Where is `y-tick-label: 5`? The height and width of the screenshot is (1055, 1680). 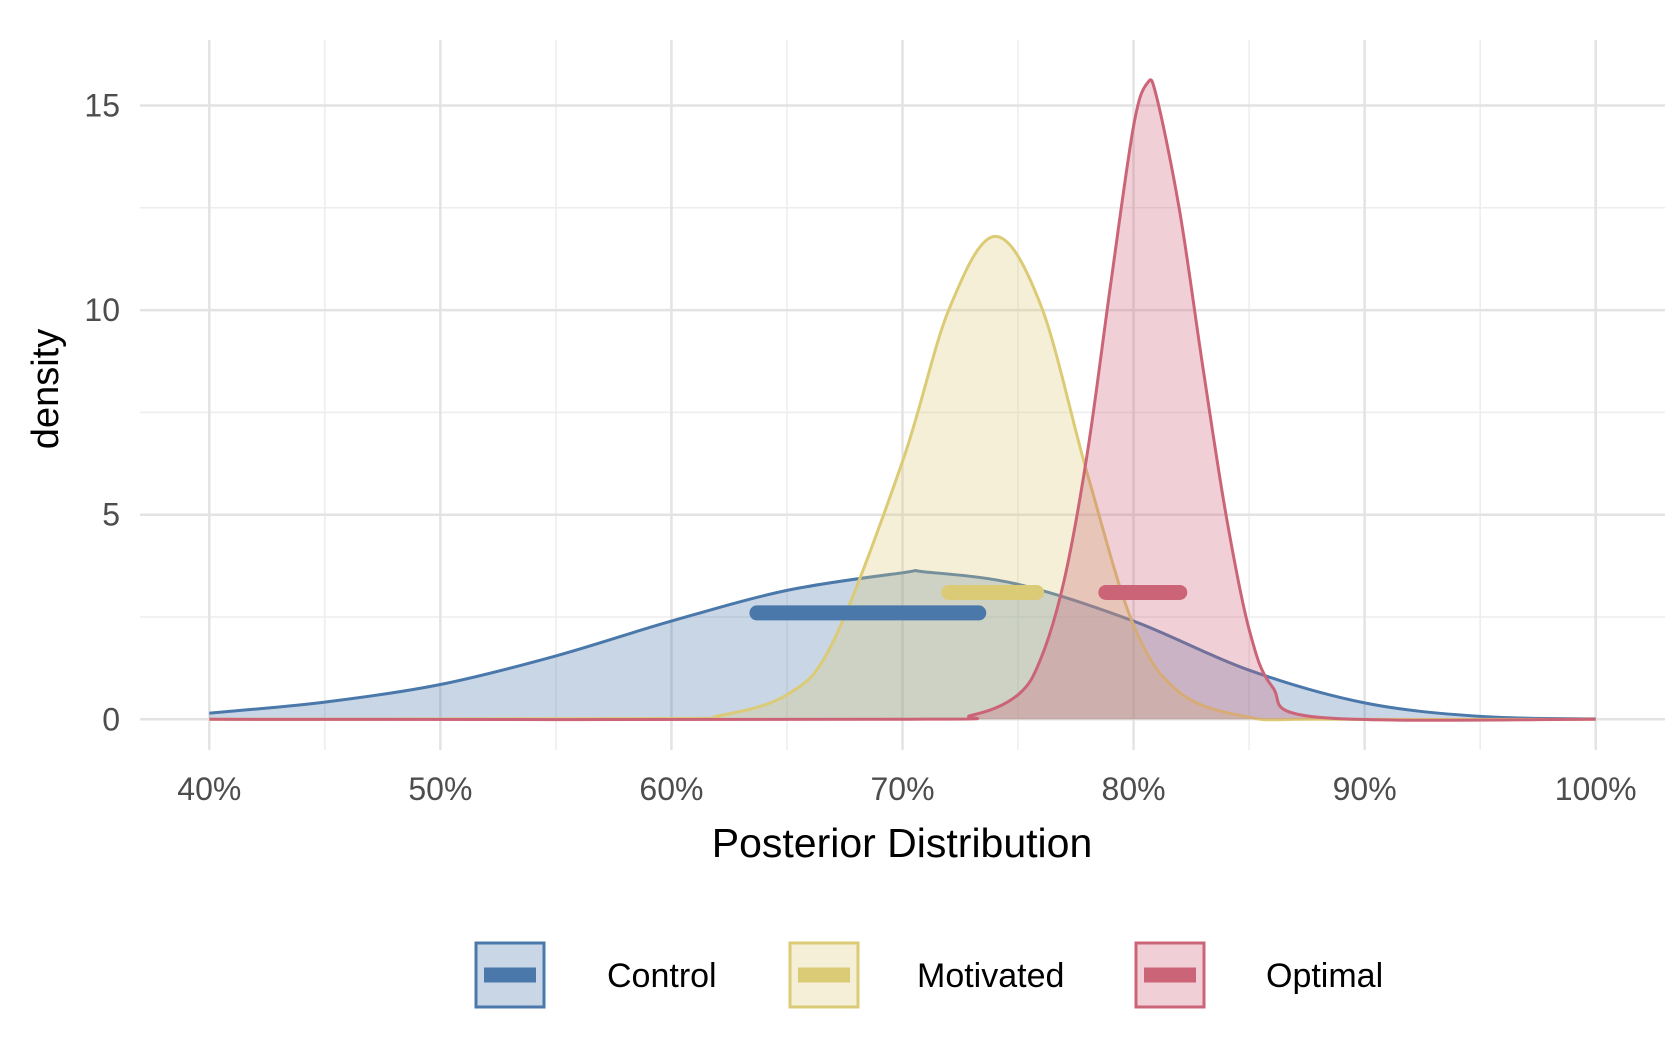
y-tick-label: 5 is located at coordinates (111, 515).